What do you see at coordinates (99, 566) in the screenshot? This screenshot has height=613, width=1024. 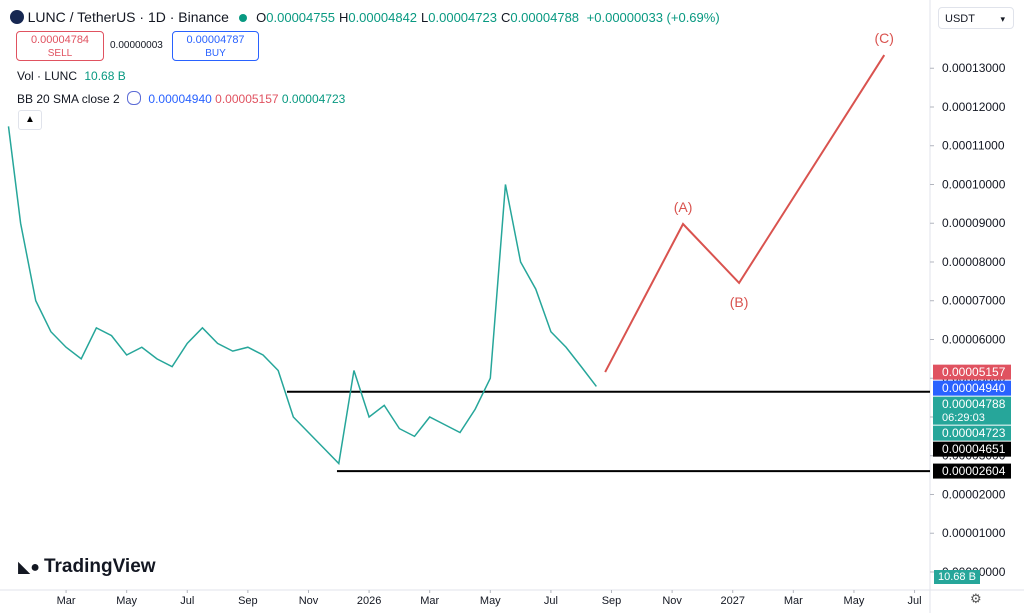 I see `watermark-text: TradingView` at bounding box center [99, 566].